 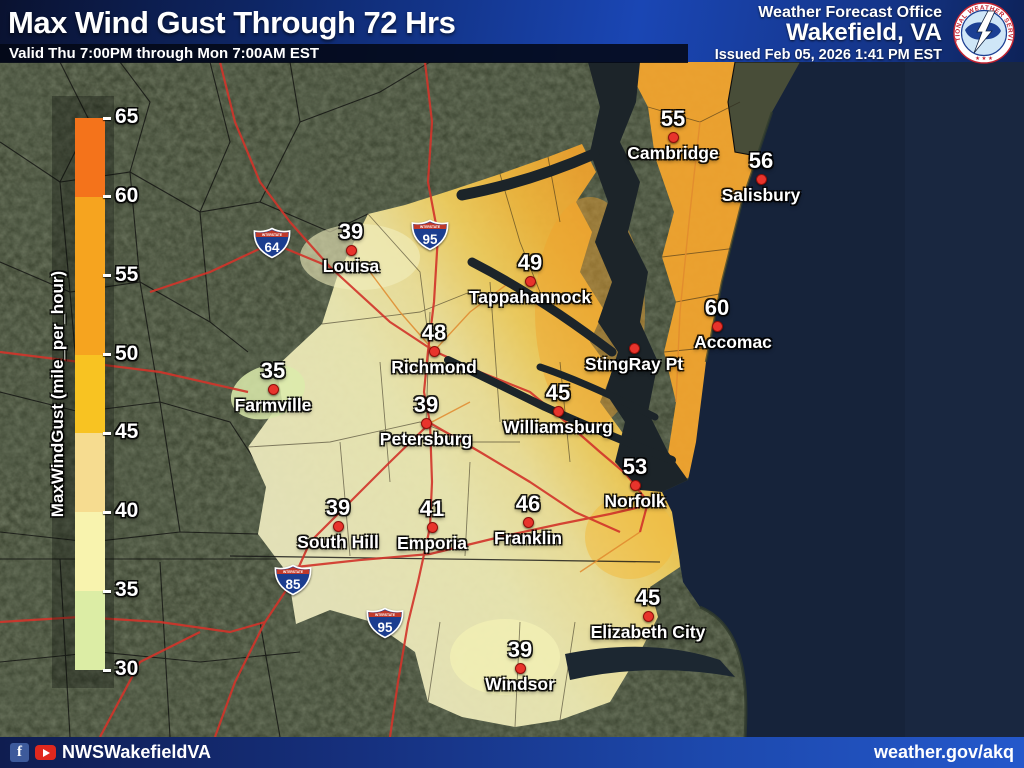 What do you see at coordinates (351, 266) in the screenshot?
I see `city-name: Louisa` at bounding box center [351, 266].